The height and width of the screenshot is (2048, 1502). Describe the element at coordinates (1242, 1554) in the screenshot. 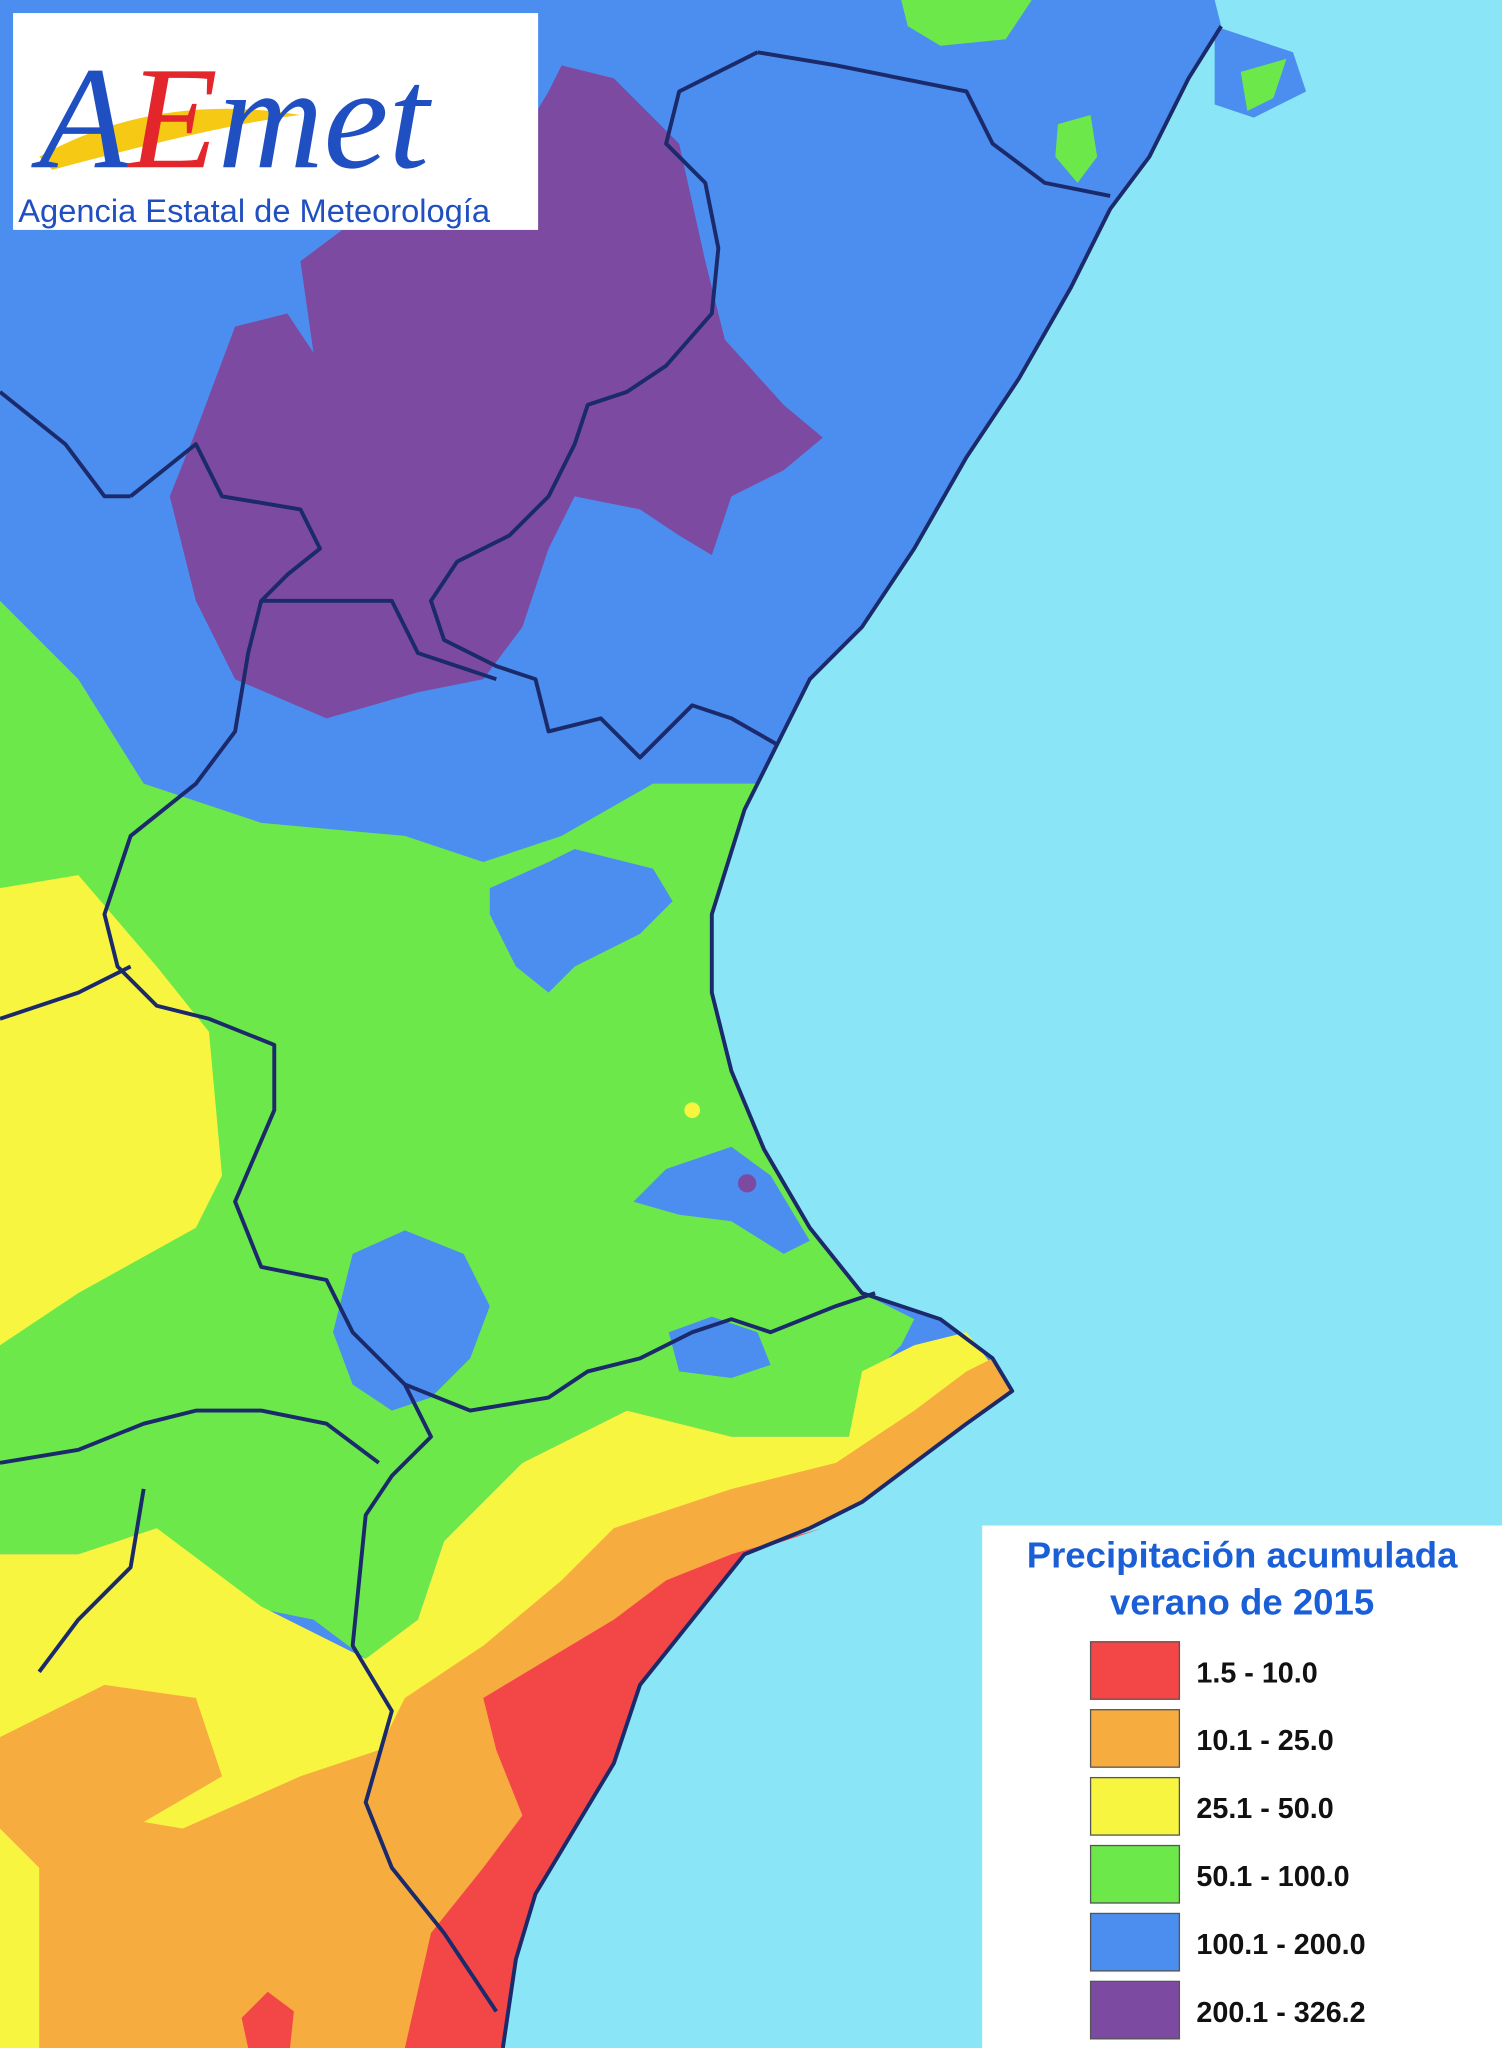

I see `legend-title: Precipitación acumulada` at that location.